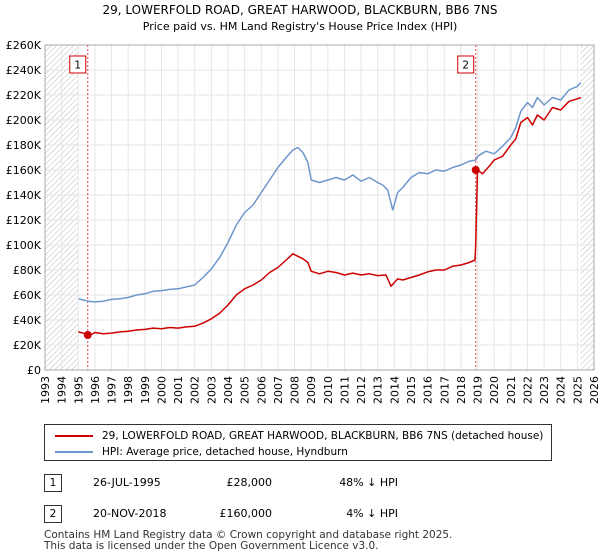 This screenshot has height=560, width=600. Describe the element at coordinates (24, 195) in the screenshot. I see `y-tick-label: £140K` at that location.